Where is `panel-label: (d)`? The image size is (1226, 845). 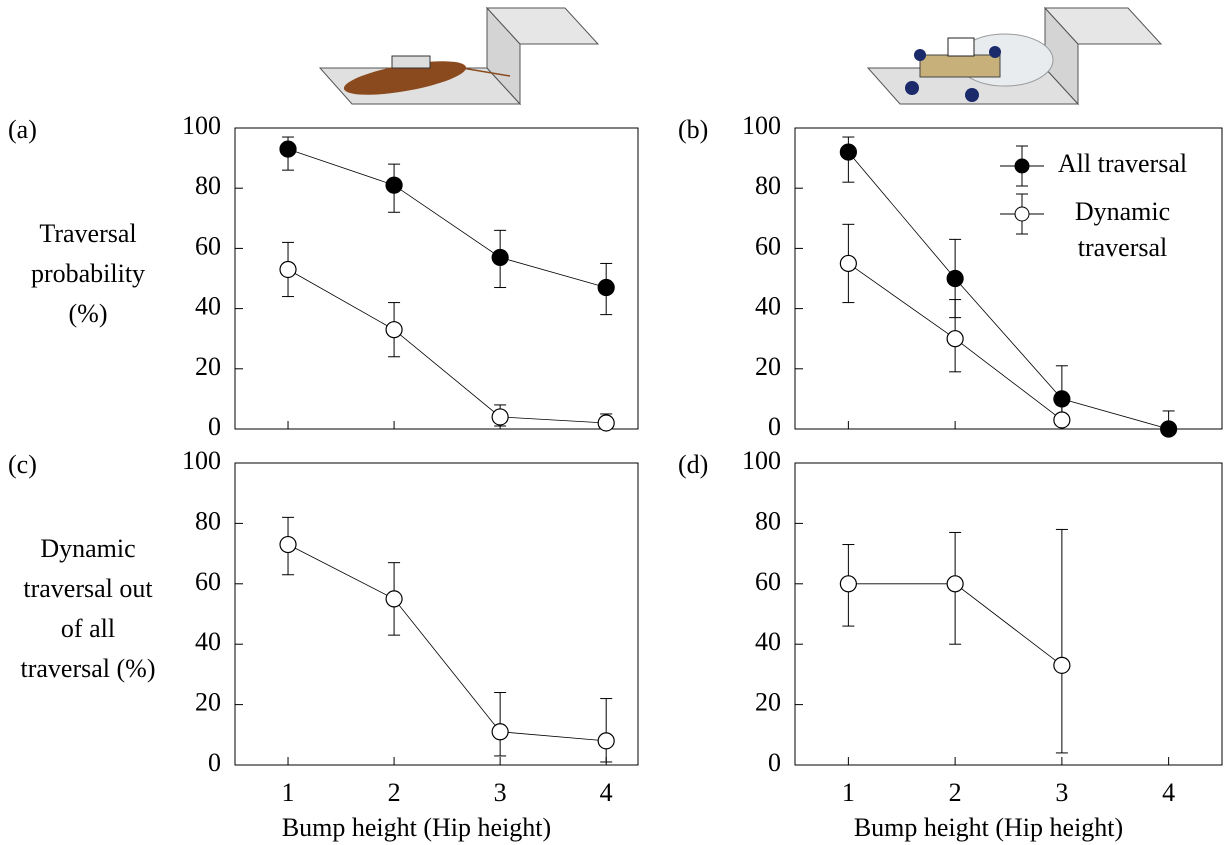 panel-label: (d) is located at coordinates (693, 464).